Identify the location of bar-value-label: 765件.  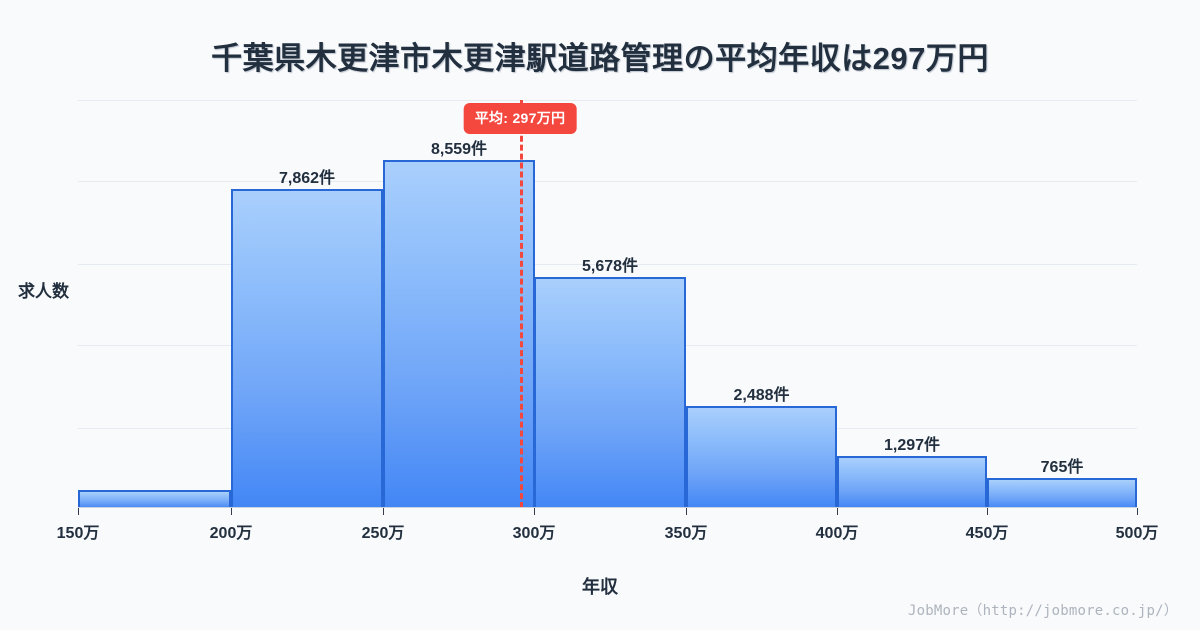
(1062, 467).